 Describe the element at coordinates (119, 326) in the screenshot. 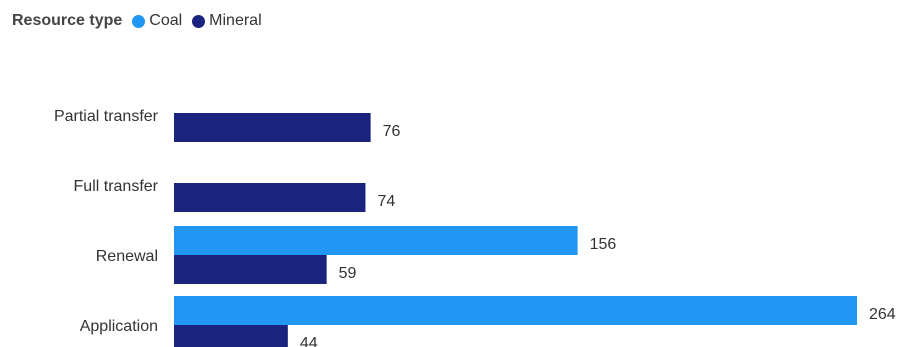

I see `category-label: Application` at that location.